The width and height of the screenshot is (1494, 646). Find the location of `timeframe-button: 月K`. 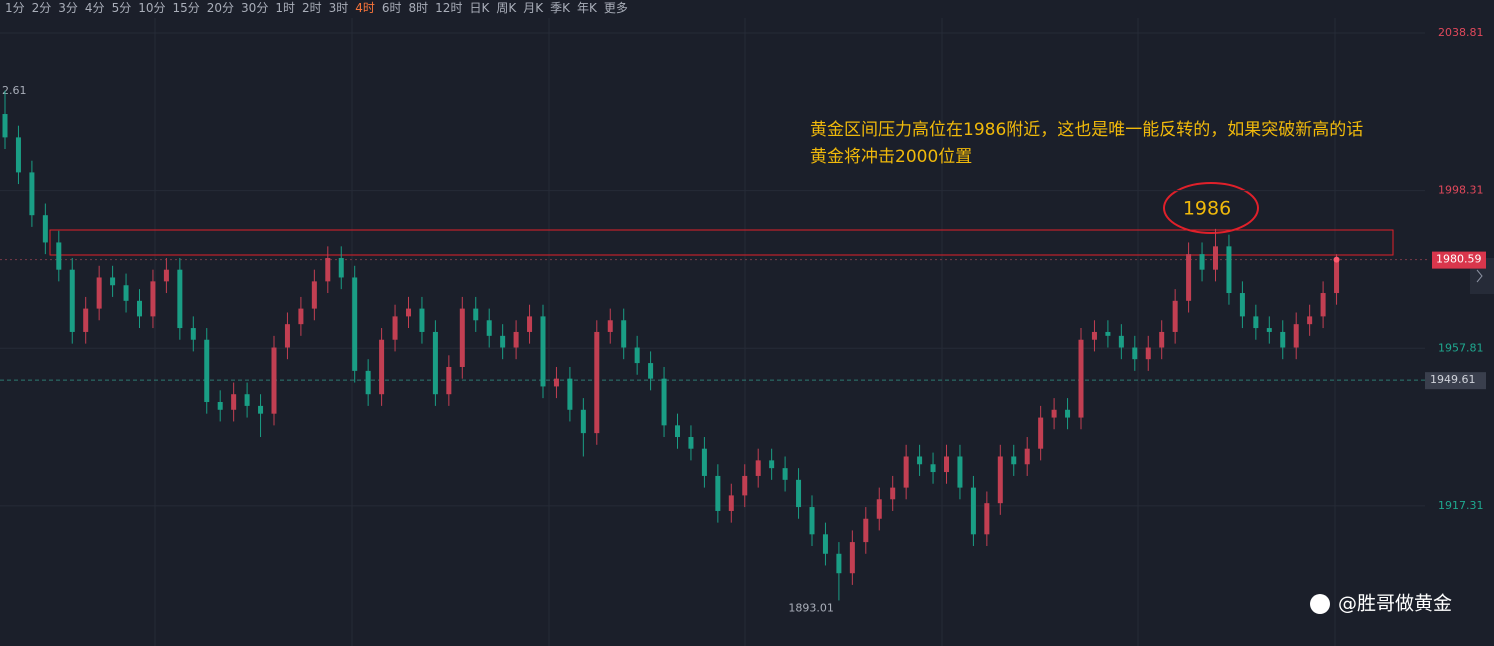

timeframe-button: 月K is located at coordinates (533, 8).